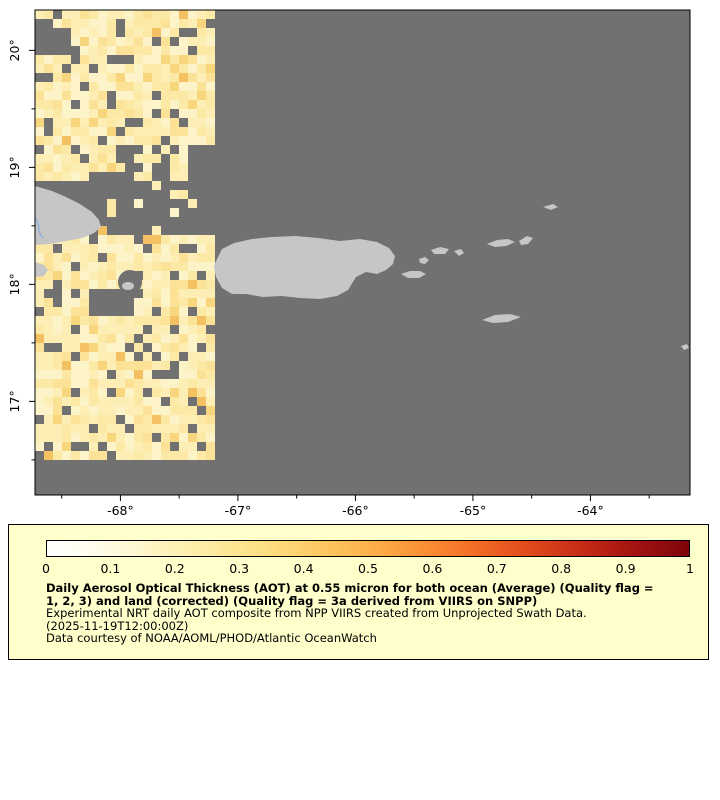 The image size is (720, 800). What do you see at coordinates (174, 568) in the screenshot?
I see `colorbar-tick-label: 0.2` at bounding box center [174, 568].